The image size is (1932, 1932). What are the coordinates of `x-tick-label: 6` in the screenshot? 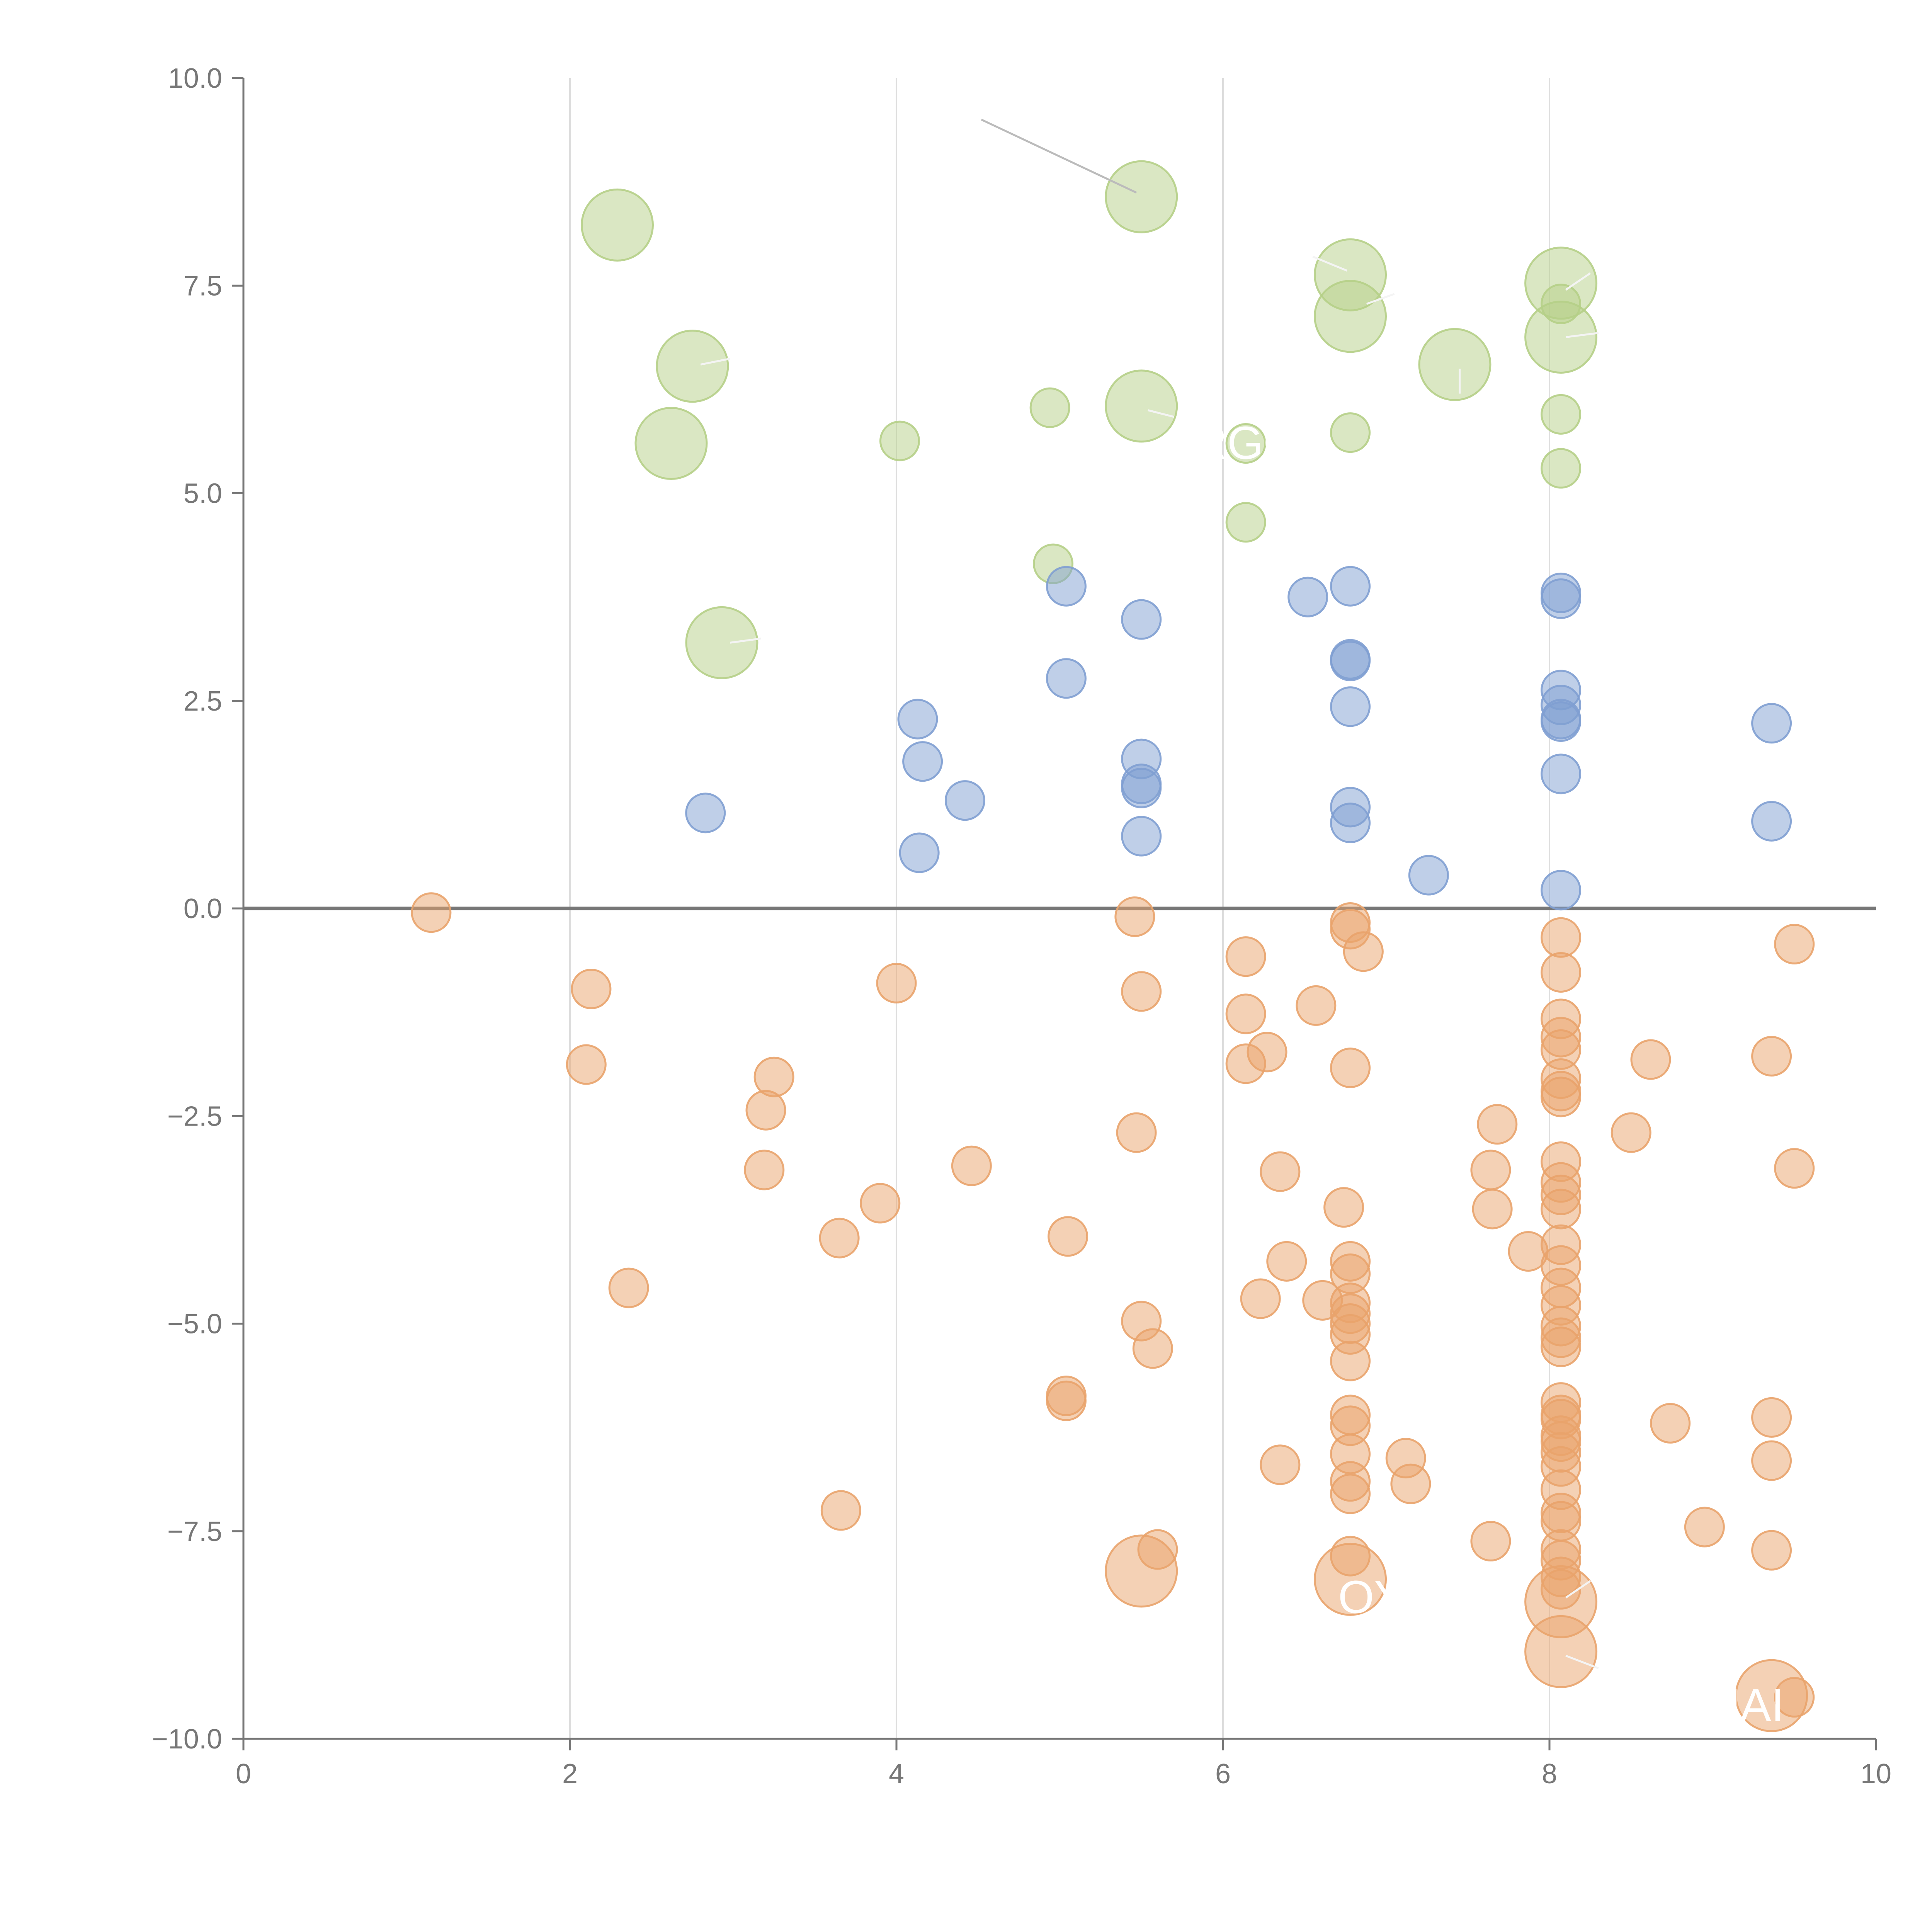 It's located at (1223, 1774).